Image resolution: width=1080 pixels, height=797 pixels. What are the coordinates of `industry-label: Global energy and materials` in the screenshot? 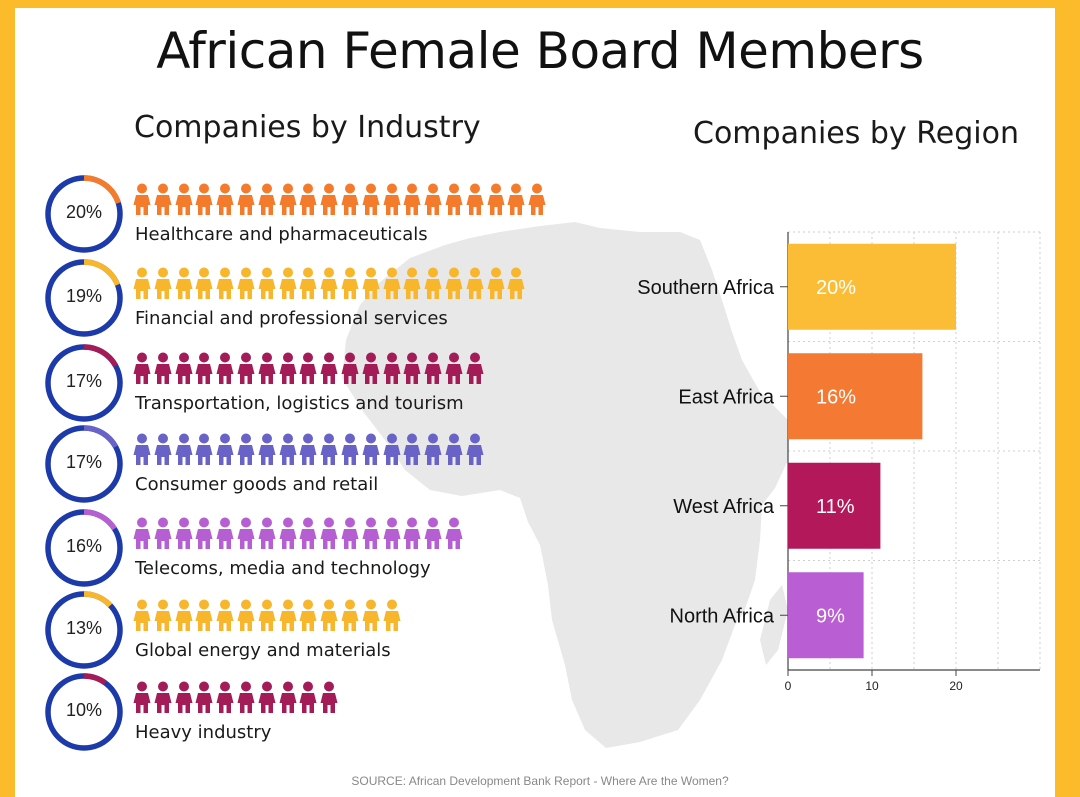 It's located at (263, 650).